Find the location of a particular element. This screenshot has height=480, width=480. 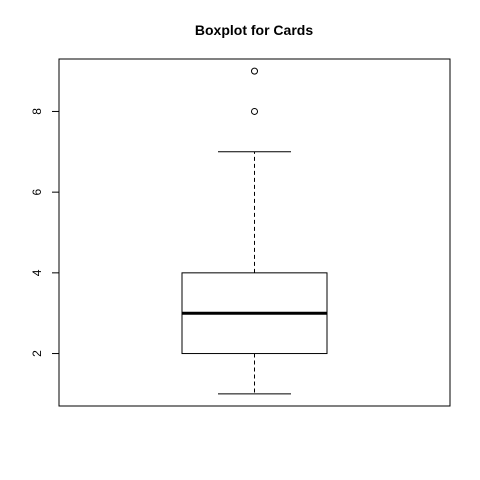

y-tick-label: 6 is located at coordinates (37, 191).